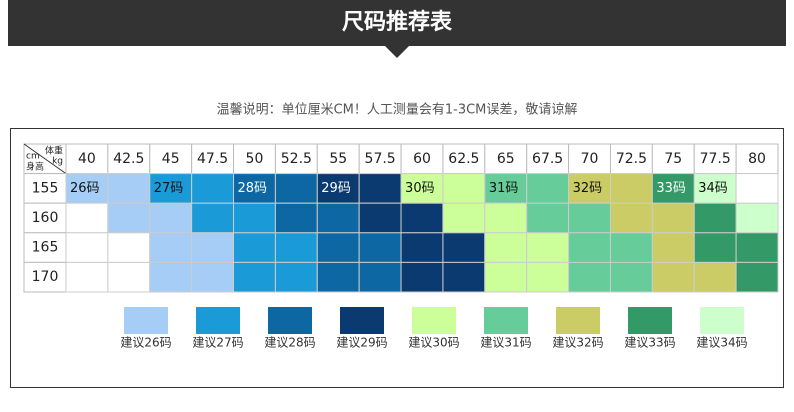 The width and height of the screenshot is (794, 412). What do you see at coordinates (397, 52) in the screenshot?
I see `banner-pointer` at bounding box center [397, 52].